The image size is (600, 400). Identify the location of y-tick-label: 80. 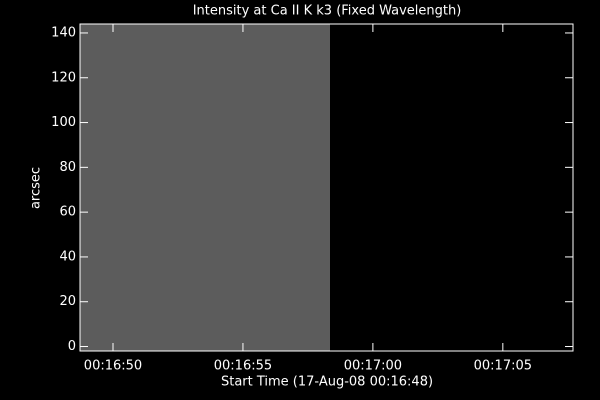
(67, 167).